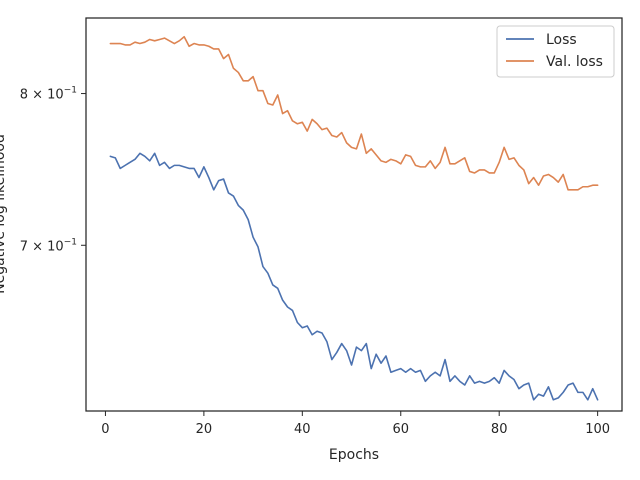  What do you see at coordinates (354, 455) in the screenshot?
I see `x-axis-label: Epochs` at bounding box center [354, 455].